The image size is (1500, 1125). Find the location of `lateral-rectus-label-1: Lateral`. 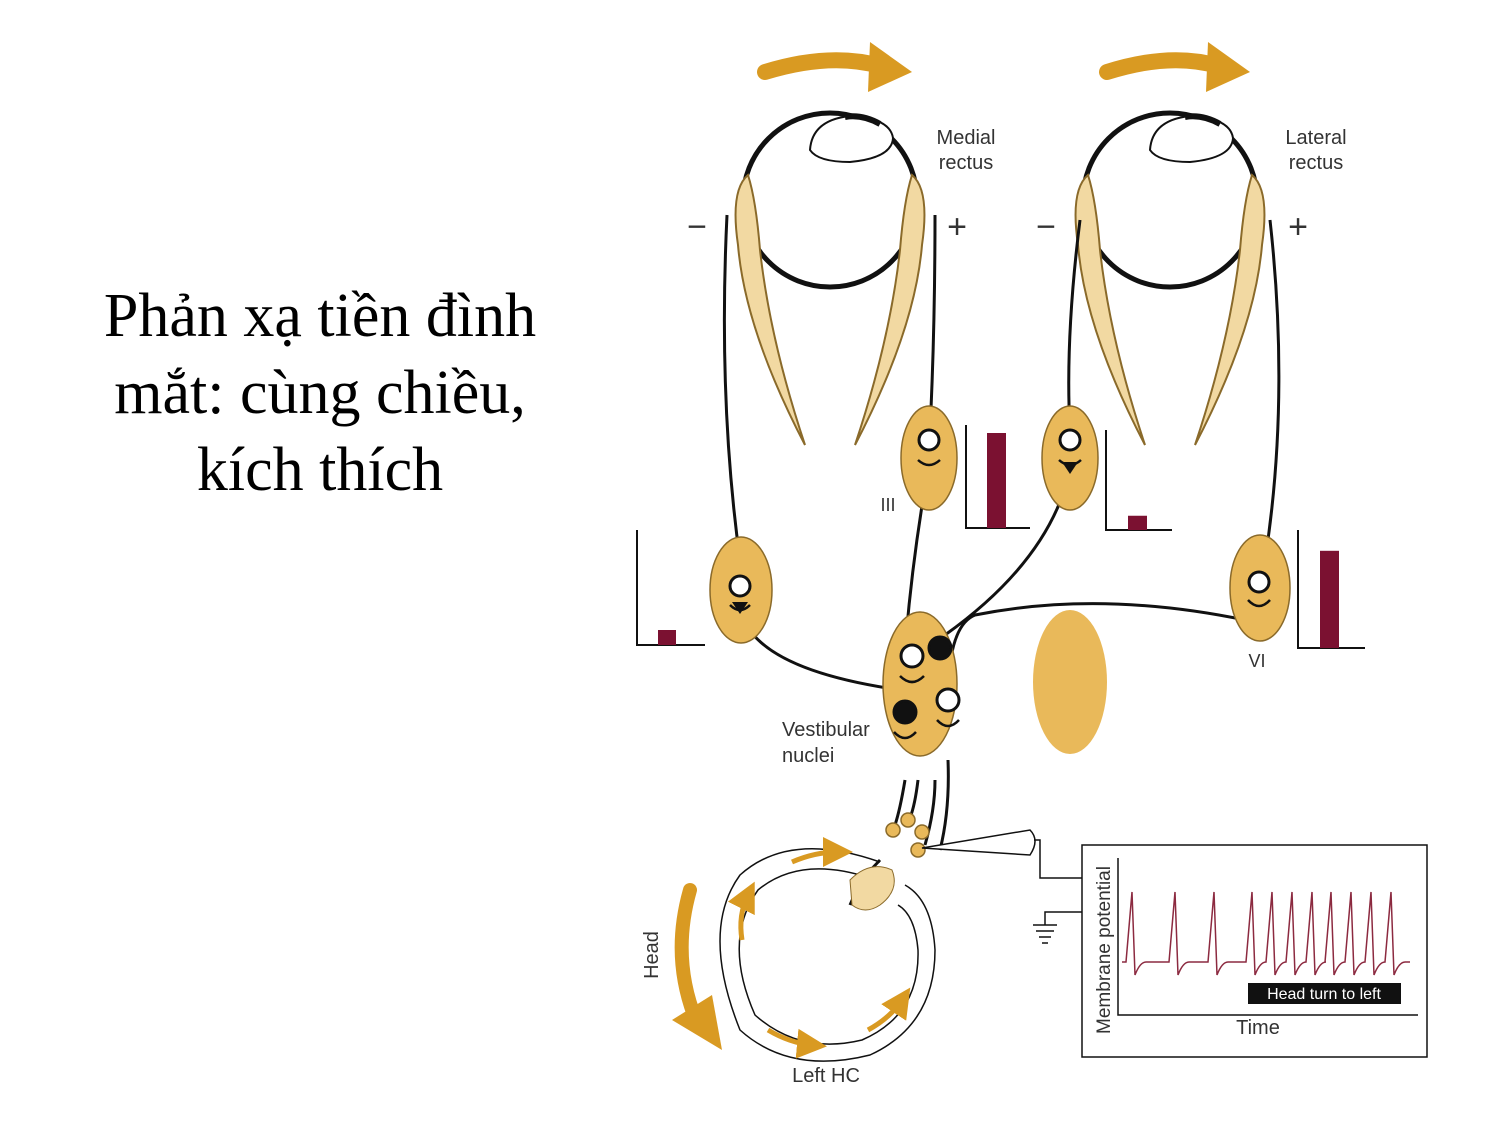

lateral-rectus-label-1: Lateral is located at coordinates (1315, 138).